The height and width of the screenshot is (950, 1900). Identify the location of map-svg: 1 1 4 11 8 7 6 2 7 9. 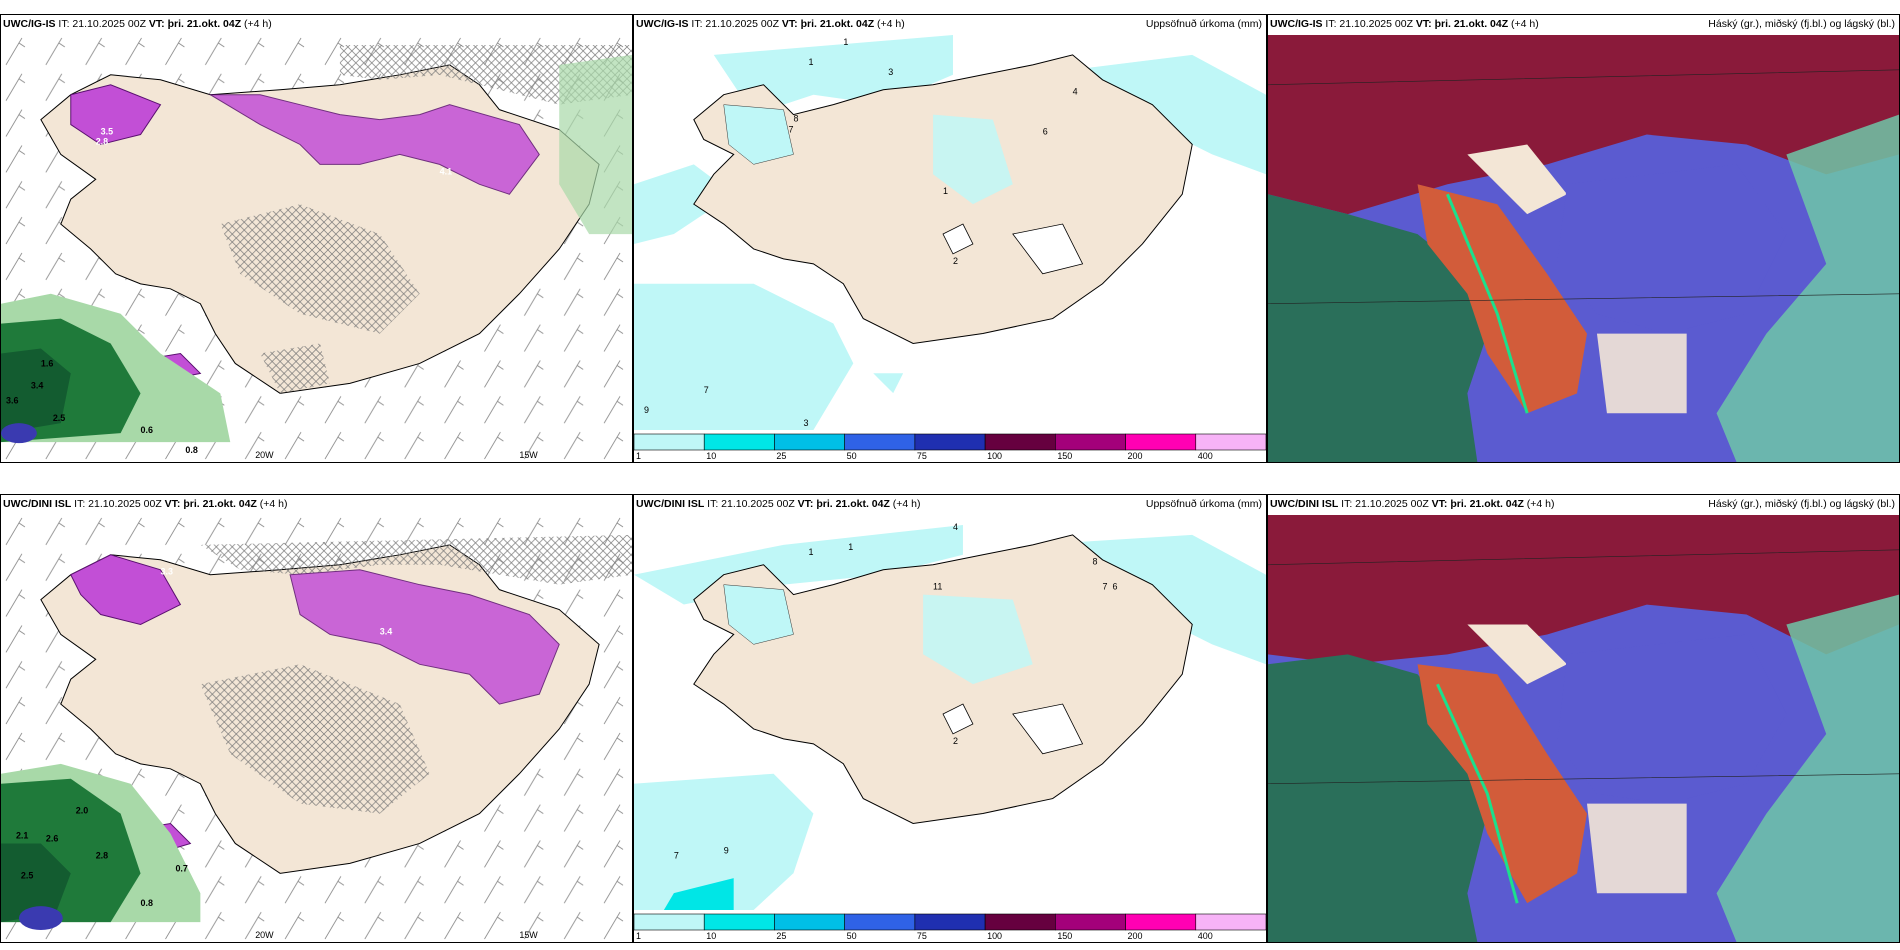
(950, 716).